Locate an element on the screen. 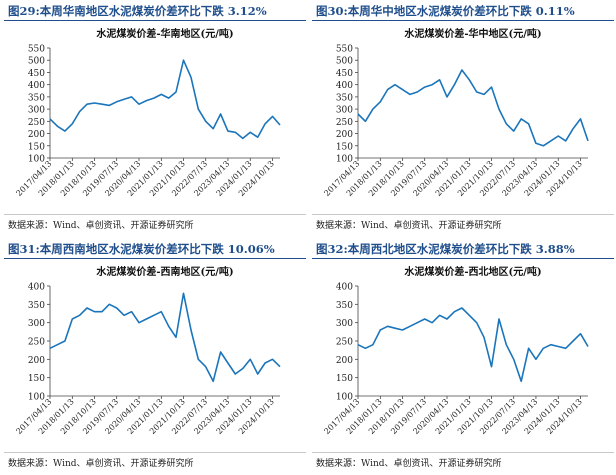  figure-header: 图32:本周西北地区水泥煤炭价差环比下跌 3.88% is located at coordinates (463, 249).